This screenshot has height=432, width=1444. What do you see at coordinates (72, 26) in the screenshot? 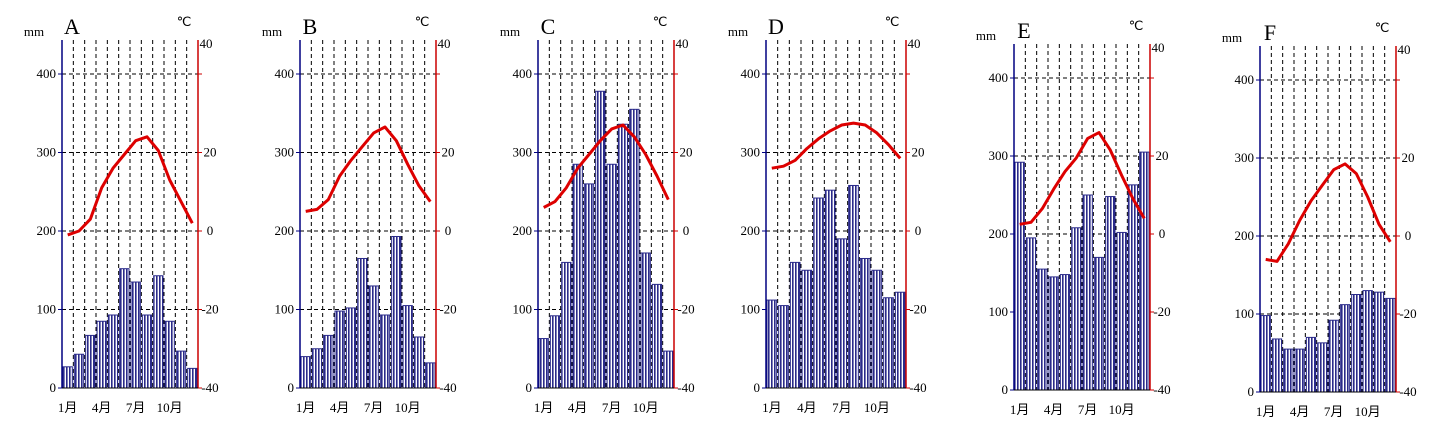
I see `panel-letter: A` at bounding box center [72, 26].